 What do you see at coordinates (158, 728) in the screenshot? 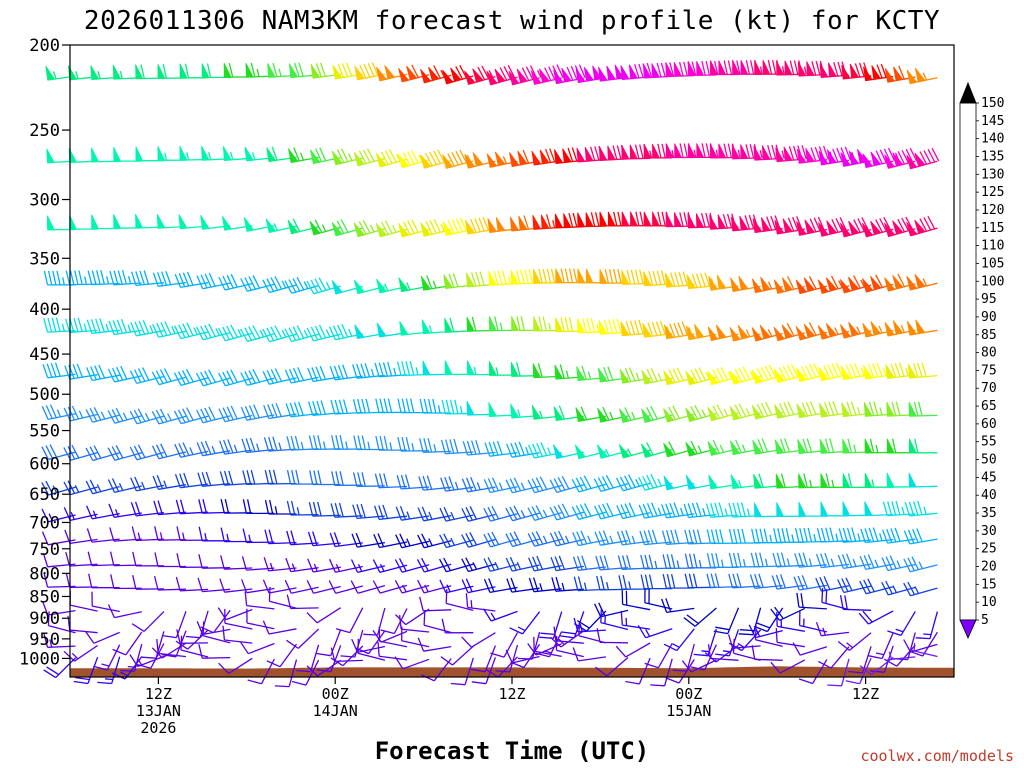
I see `x-tick-label: 2026` at bounding box center [158, 728].